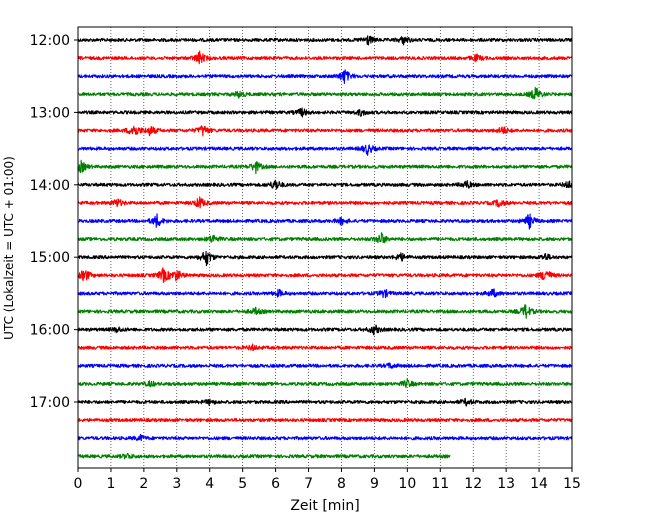 This screenshot has width=650, height=520. What do you see at coordinates (78, 484) in the screenshot?
I see `x-tick-label: 0` at bounding box center [78, 484].